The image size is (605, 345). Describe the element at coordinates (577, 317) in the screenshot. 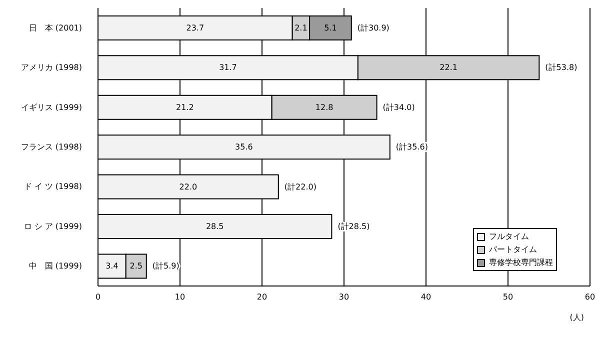

I see `x-axis-title: (人)` at that location.